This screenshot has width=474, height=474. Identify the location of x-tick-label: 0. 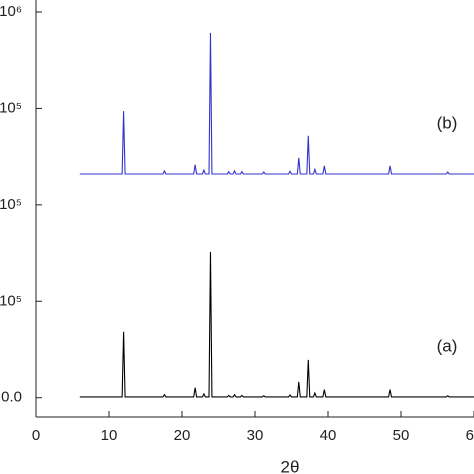
(36, 435).